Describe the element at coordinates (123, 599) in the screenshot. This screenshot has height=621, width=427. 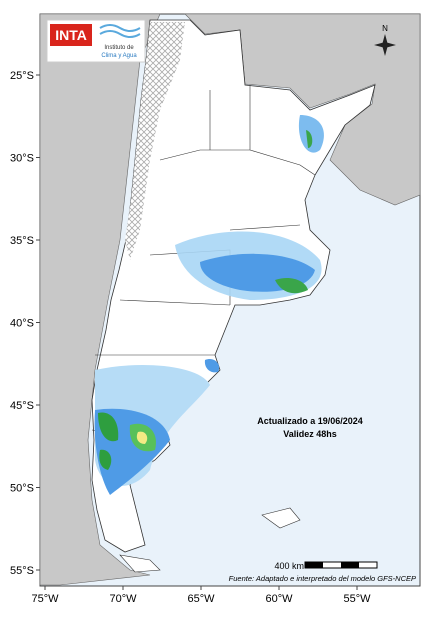
I see `longitude-label: 70°W` at that location.